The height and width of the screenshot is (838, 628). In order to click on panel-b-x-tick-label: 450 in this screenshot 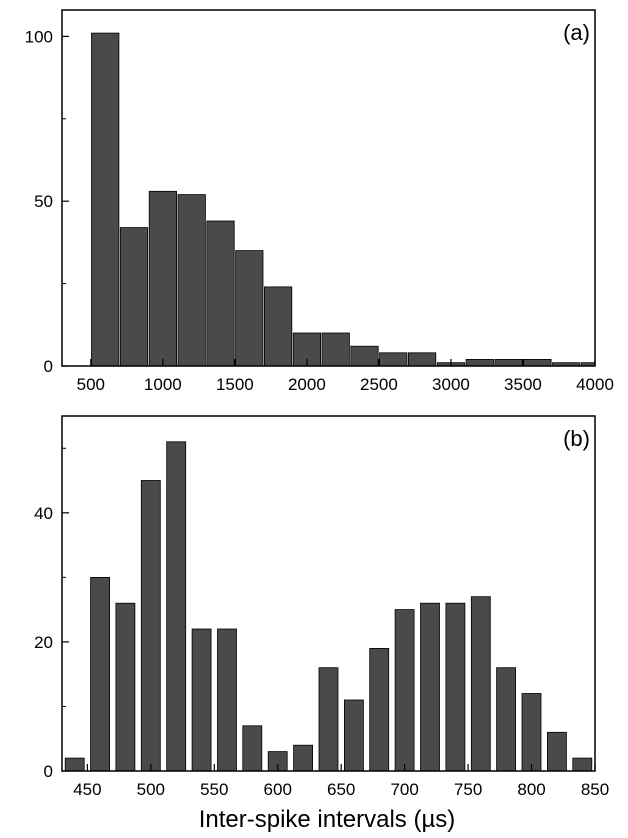, I will do `click(87, 789)`.